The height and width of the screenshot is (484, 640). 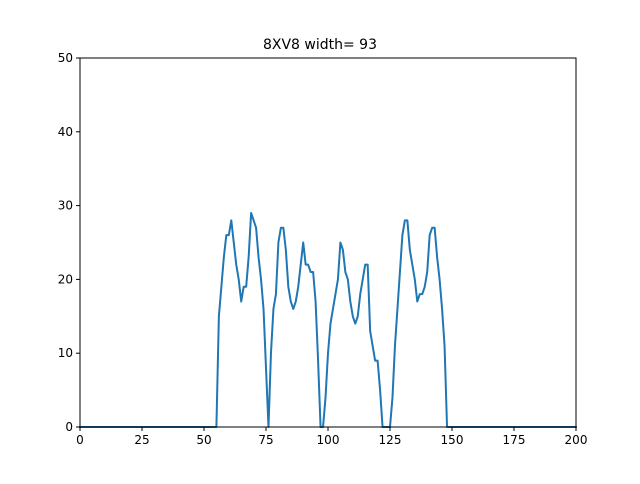 I want to click on x-tick-label: 0, so click(x=80, y=440).